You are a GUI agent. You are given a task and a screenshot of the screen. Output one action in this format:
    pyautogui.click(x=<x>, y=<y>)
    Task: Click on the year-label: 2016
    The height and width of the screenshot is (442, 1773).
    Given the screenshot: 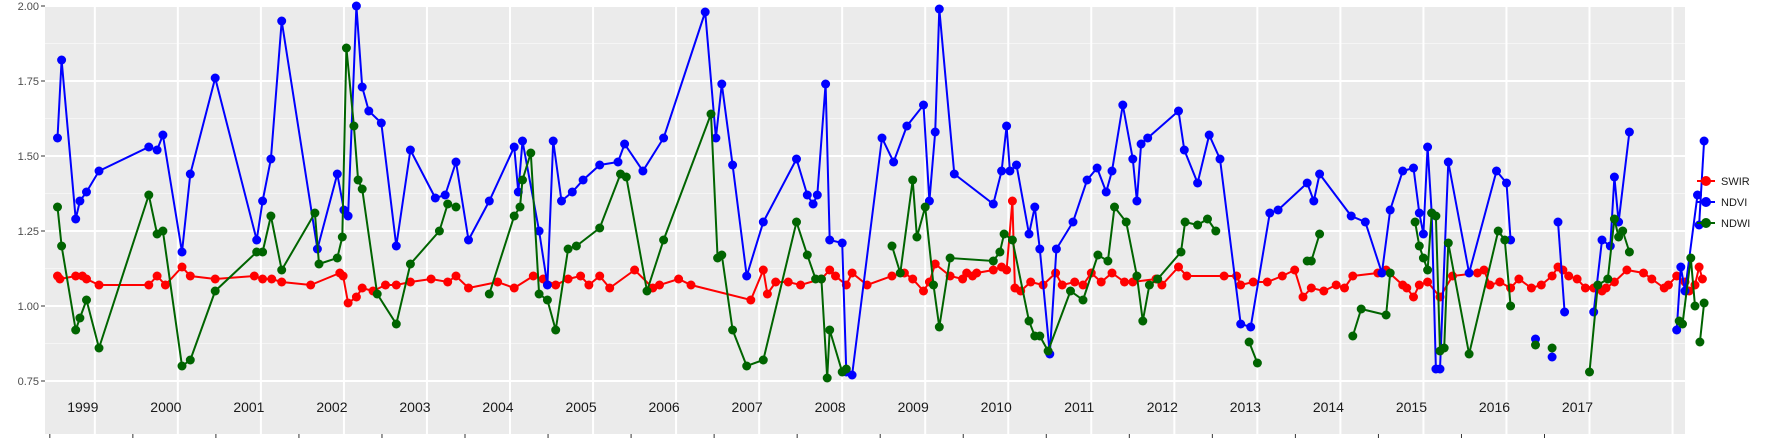 What is the action you would take?
    pyautogui.click(x=1494, y=407)
    